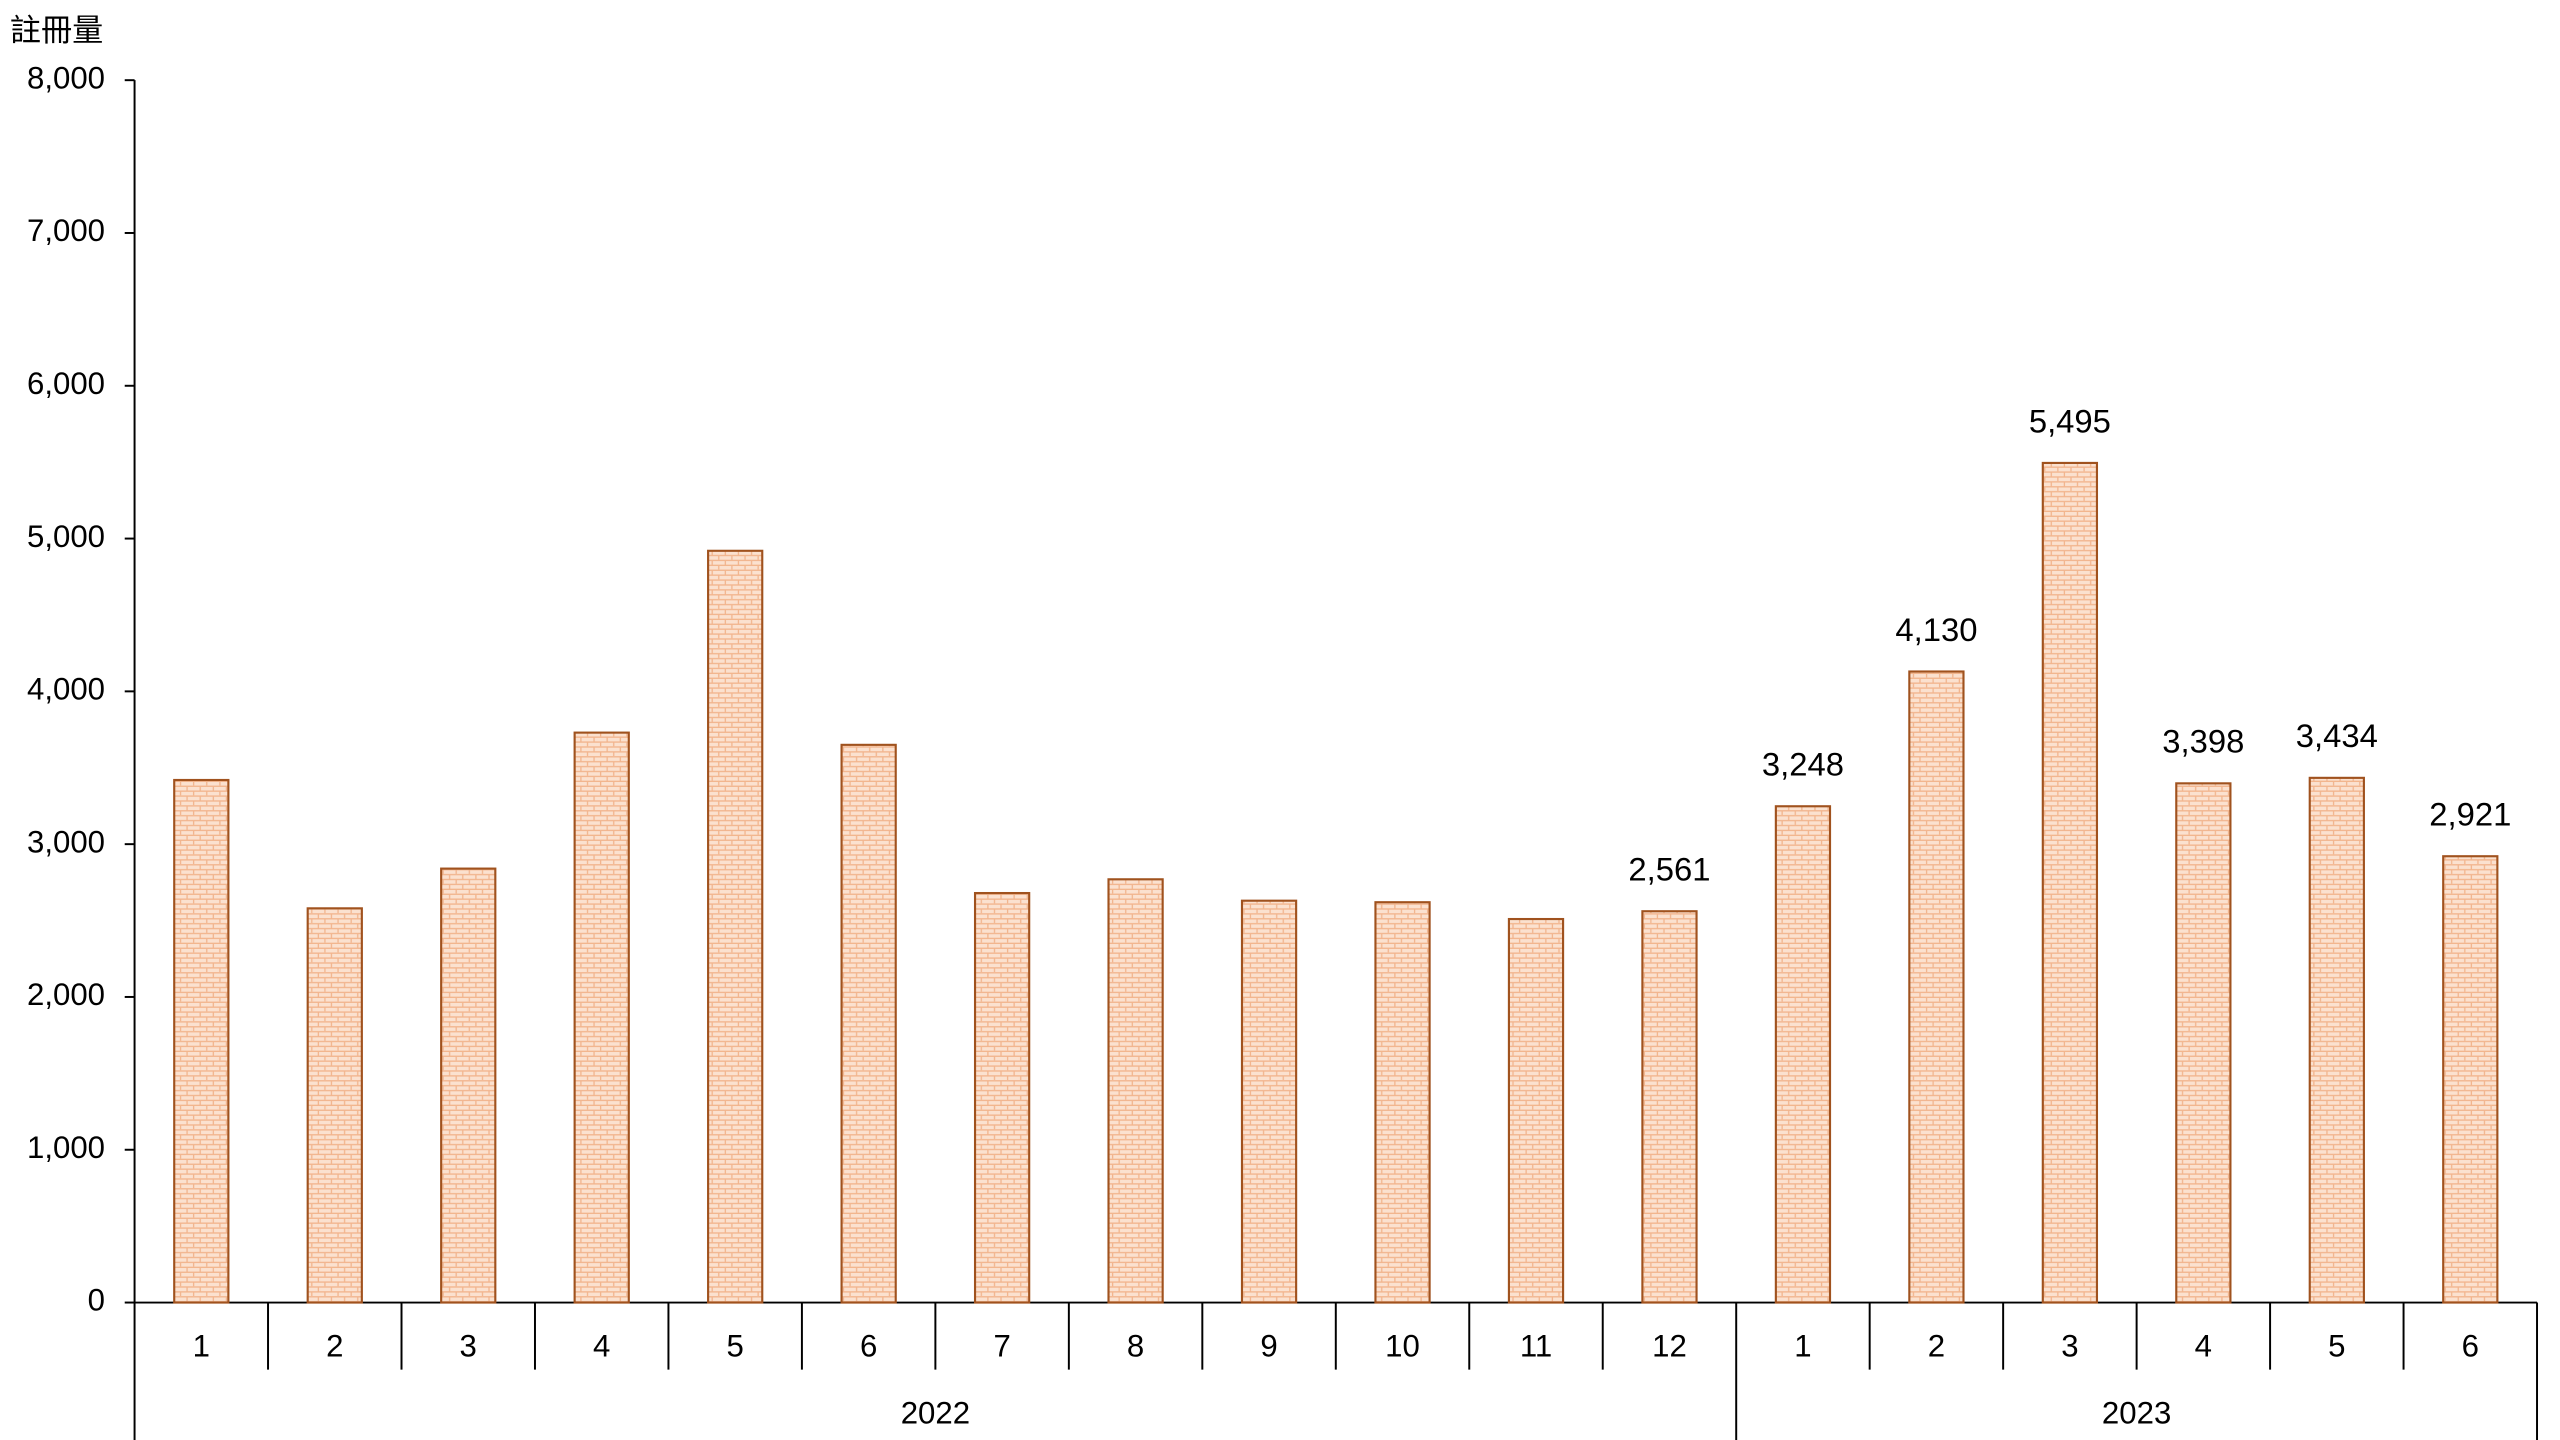 The width and height of the screenshot is (2560, 1440). I want to click on y-tick-label: 1,000, so click(66, 1147).